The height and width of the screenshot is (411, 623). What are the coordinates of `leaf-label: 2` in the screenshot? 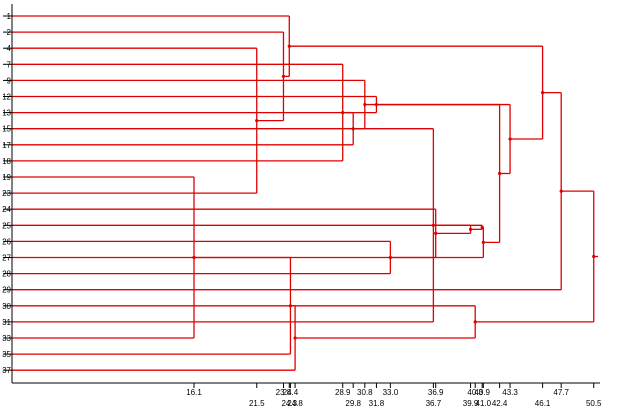 It's located at (9, 32).